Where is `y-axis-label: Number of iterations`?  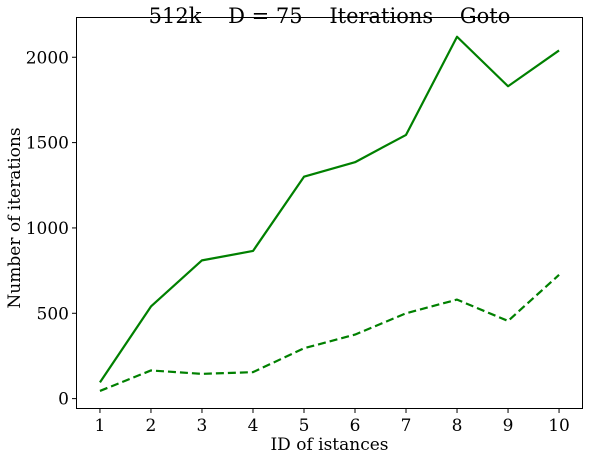 y-axis-label: Number of iterations is located at coordinates (15, 217).